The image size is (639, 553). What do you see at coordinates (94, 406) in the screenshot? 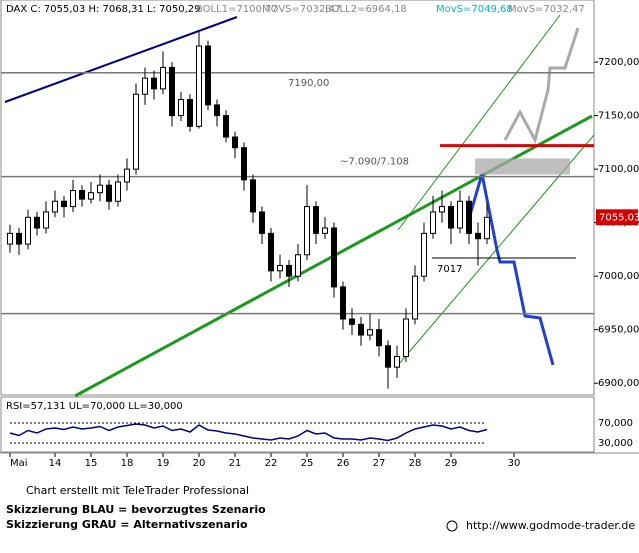
I see `rsi-title: RSI=57,131 UL=70,000 LL=30,000` at bounding box center [94, 406].